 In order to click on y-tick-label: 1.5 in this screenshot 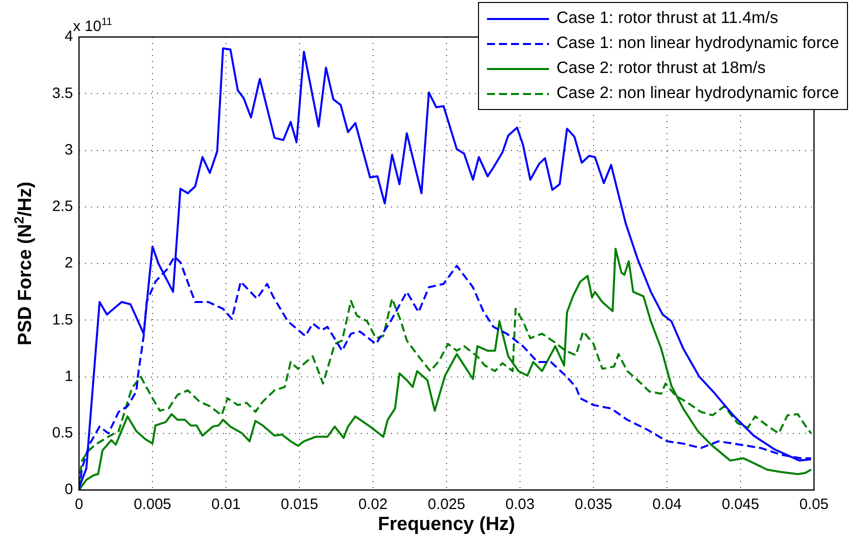, I will do `click(62, 319)`.